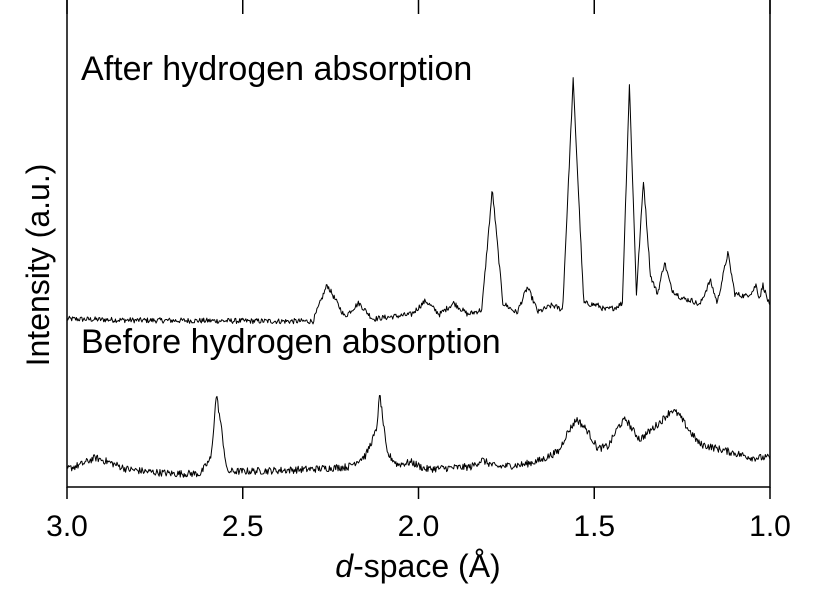 Image resolution: width=817 pixels, height=608 pixels. I want to click on x-axis-title: d-space (Å), so click(417, 566).